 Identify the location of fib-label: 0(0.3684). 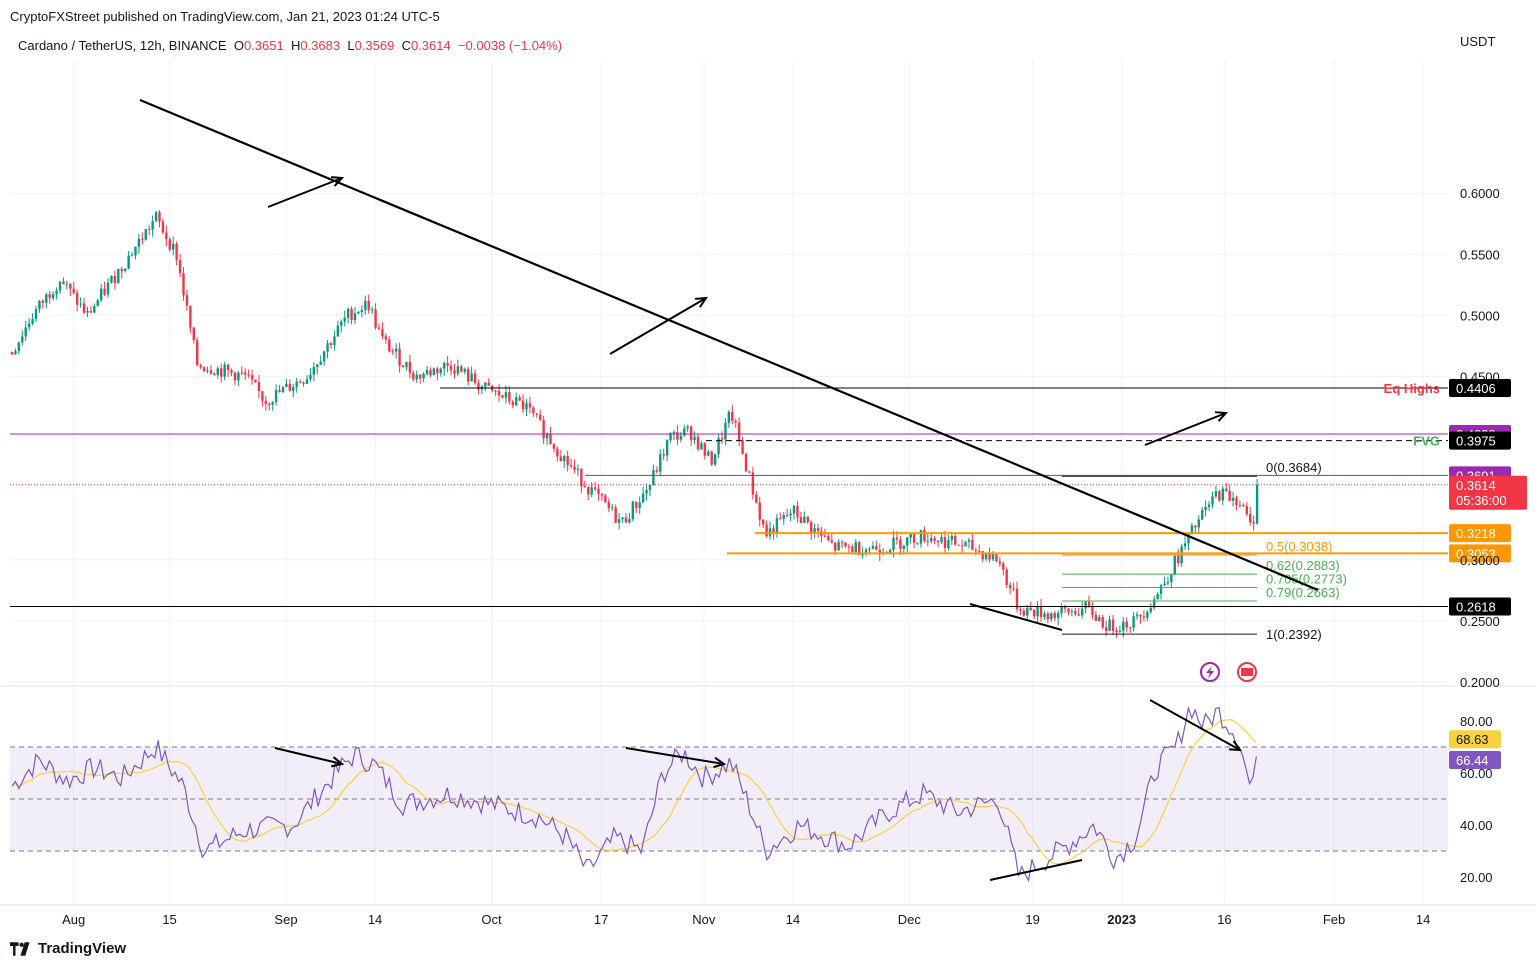
(1294, 467).